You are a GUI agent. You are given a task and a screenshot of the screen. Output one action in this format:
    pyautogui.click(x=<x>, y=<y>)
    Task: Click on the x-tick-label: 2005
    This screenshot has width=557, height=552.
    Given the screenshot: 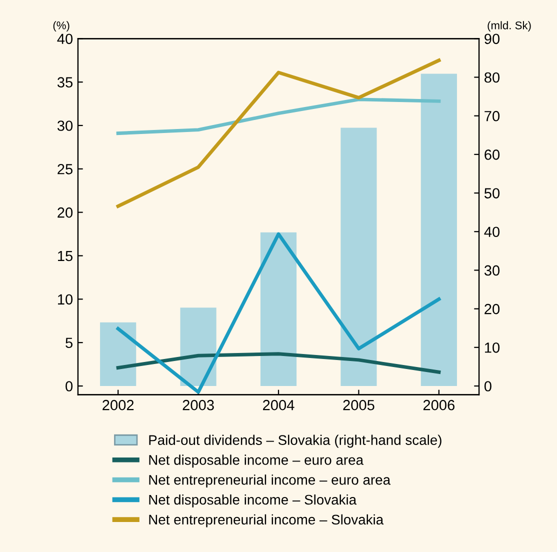 What is the action you would take?
    pyautogui.click(x=358, y=405)
    